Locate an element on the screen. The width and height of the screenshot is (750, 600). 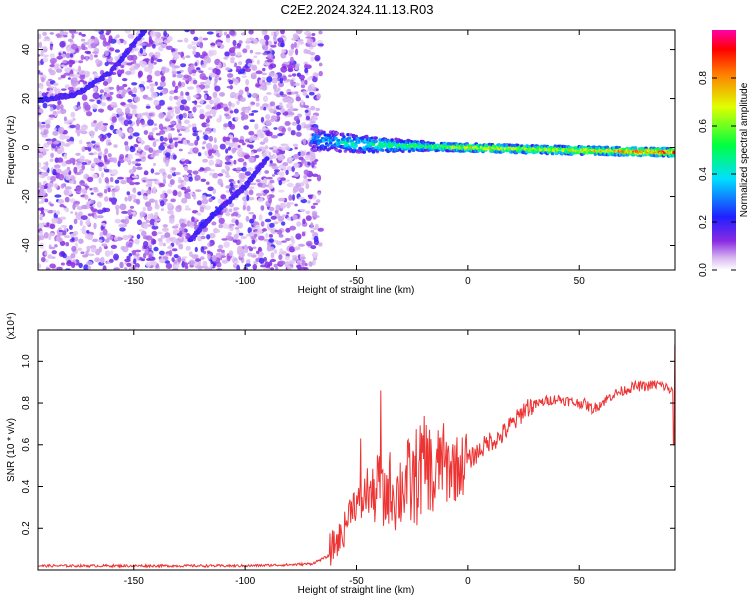
y-tick-label: 0.2 is located at coordinates (26, 528).